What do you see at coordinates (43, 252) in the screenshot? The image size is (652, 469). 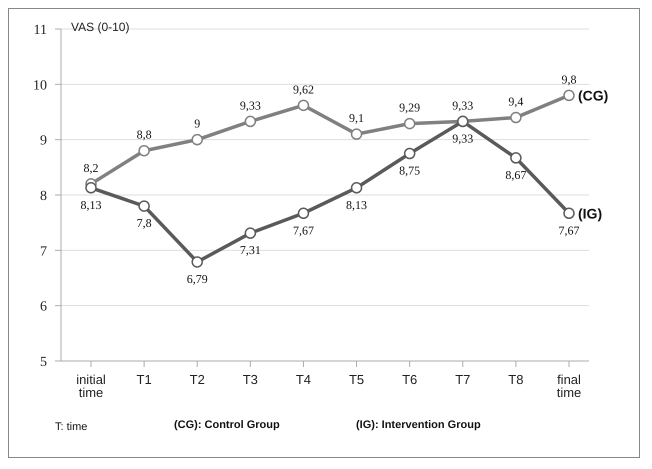 I see `y-tick-label: 7` at bounding box center [43, 252].